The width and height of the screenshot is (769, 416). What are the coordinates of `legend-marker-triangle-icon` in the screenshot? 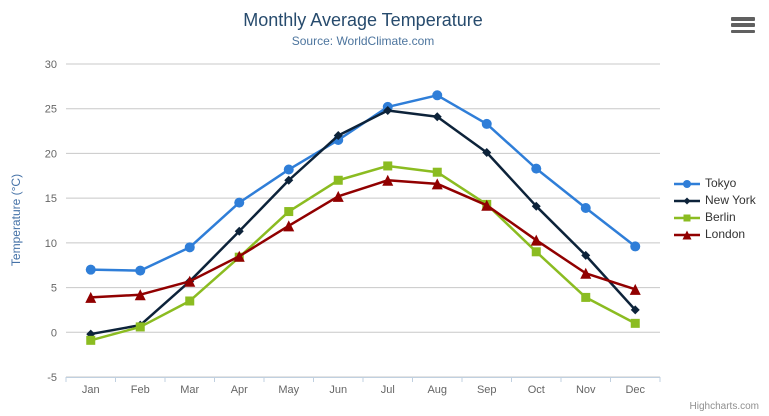 It's located at (687, 234).